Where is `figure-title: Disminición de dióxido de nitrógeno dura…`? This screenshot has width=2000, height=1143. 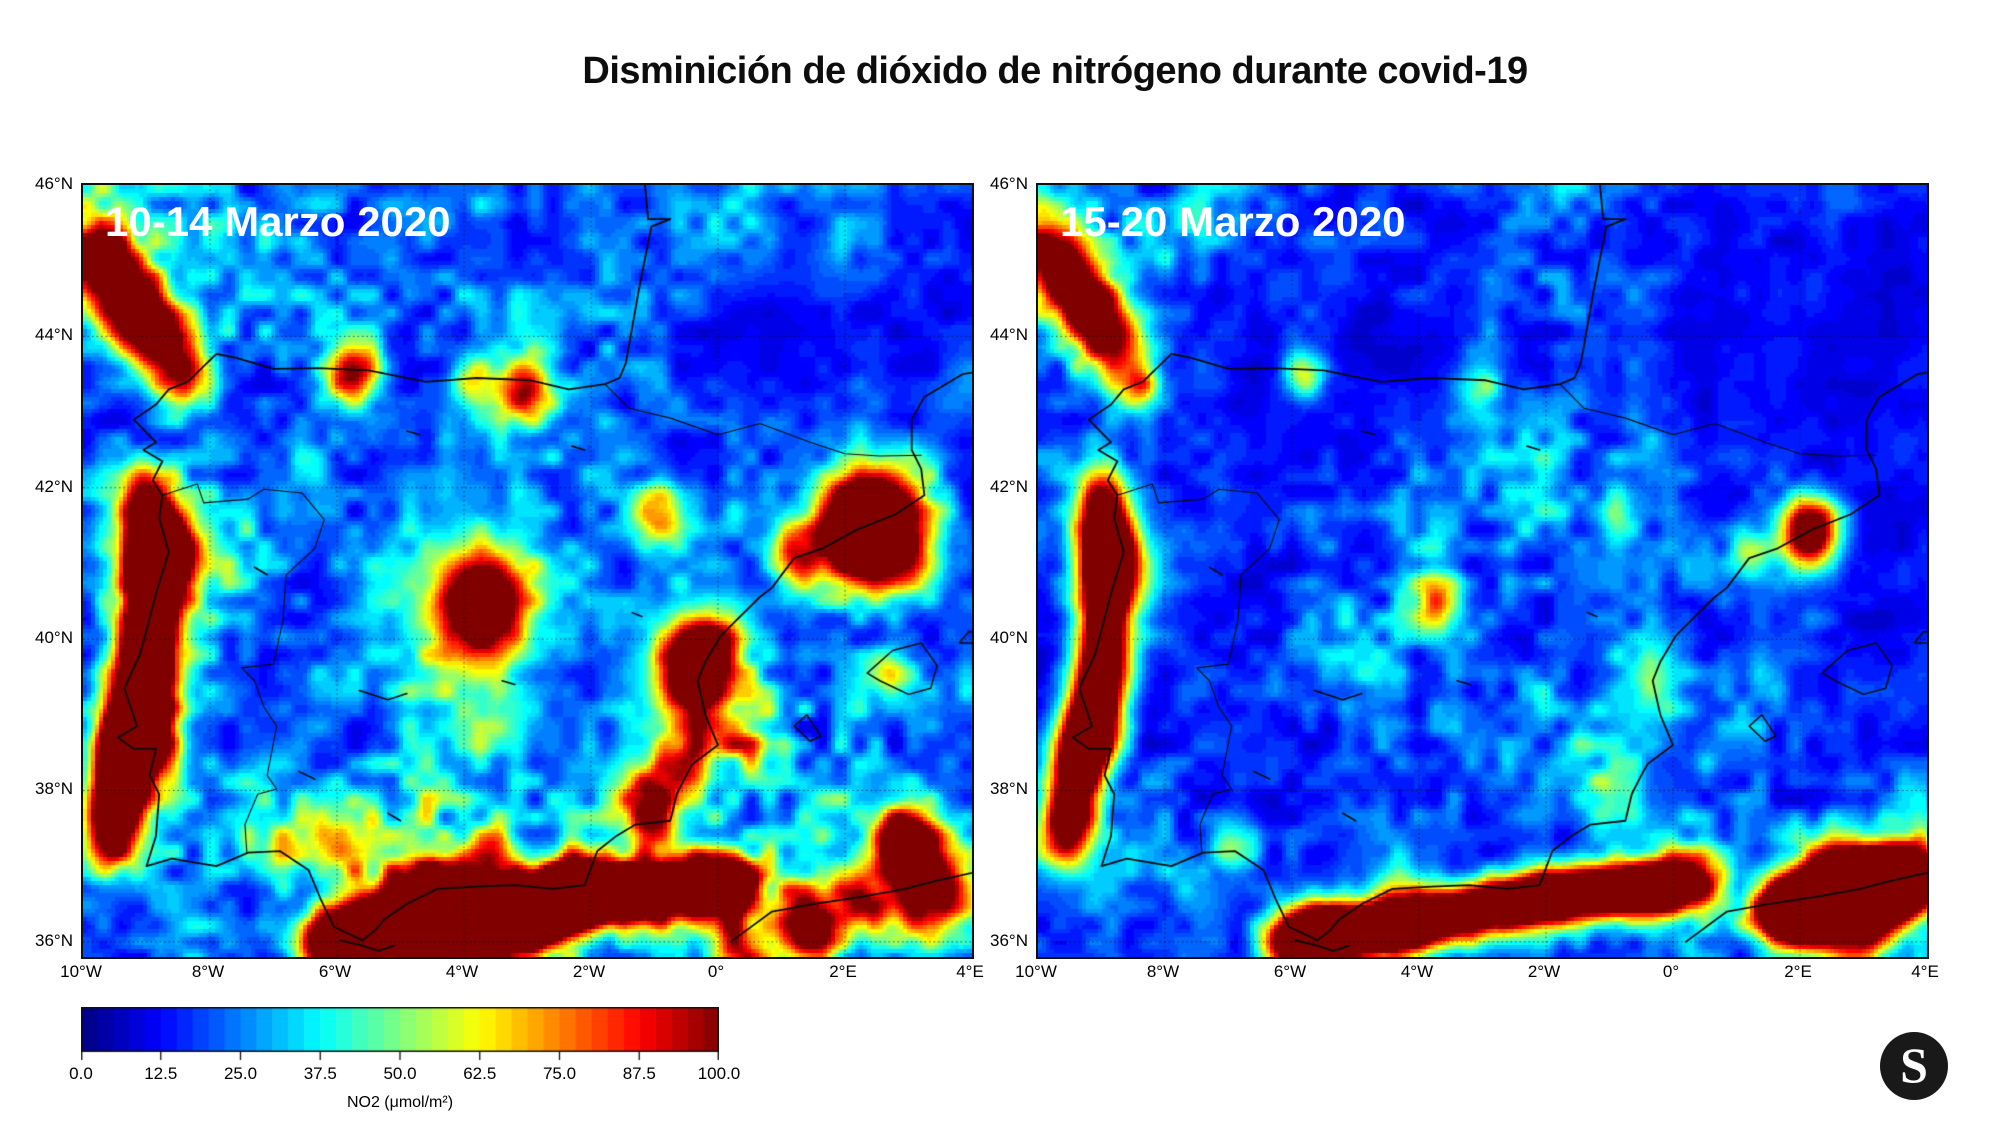
figure-title: Disminición de dióxido de nitrógeno dura… is located at coordinates (1055, 71).